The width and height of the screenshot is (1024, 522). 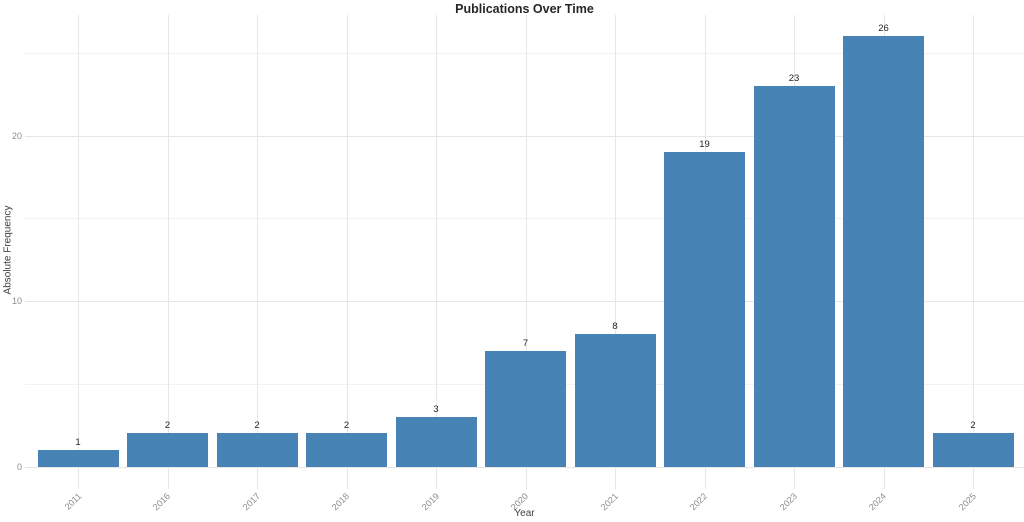 What do you see at coordinates (524, 513) in the screenshot?
I see `x-axis-label: Year` at bounding box center [524, 513].